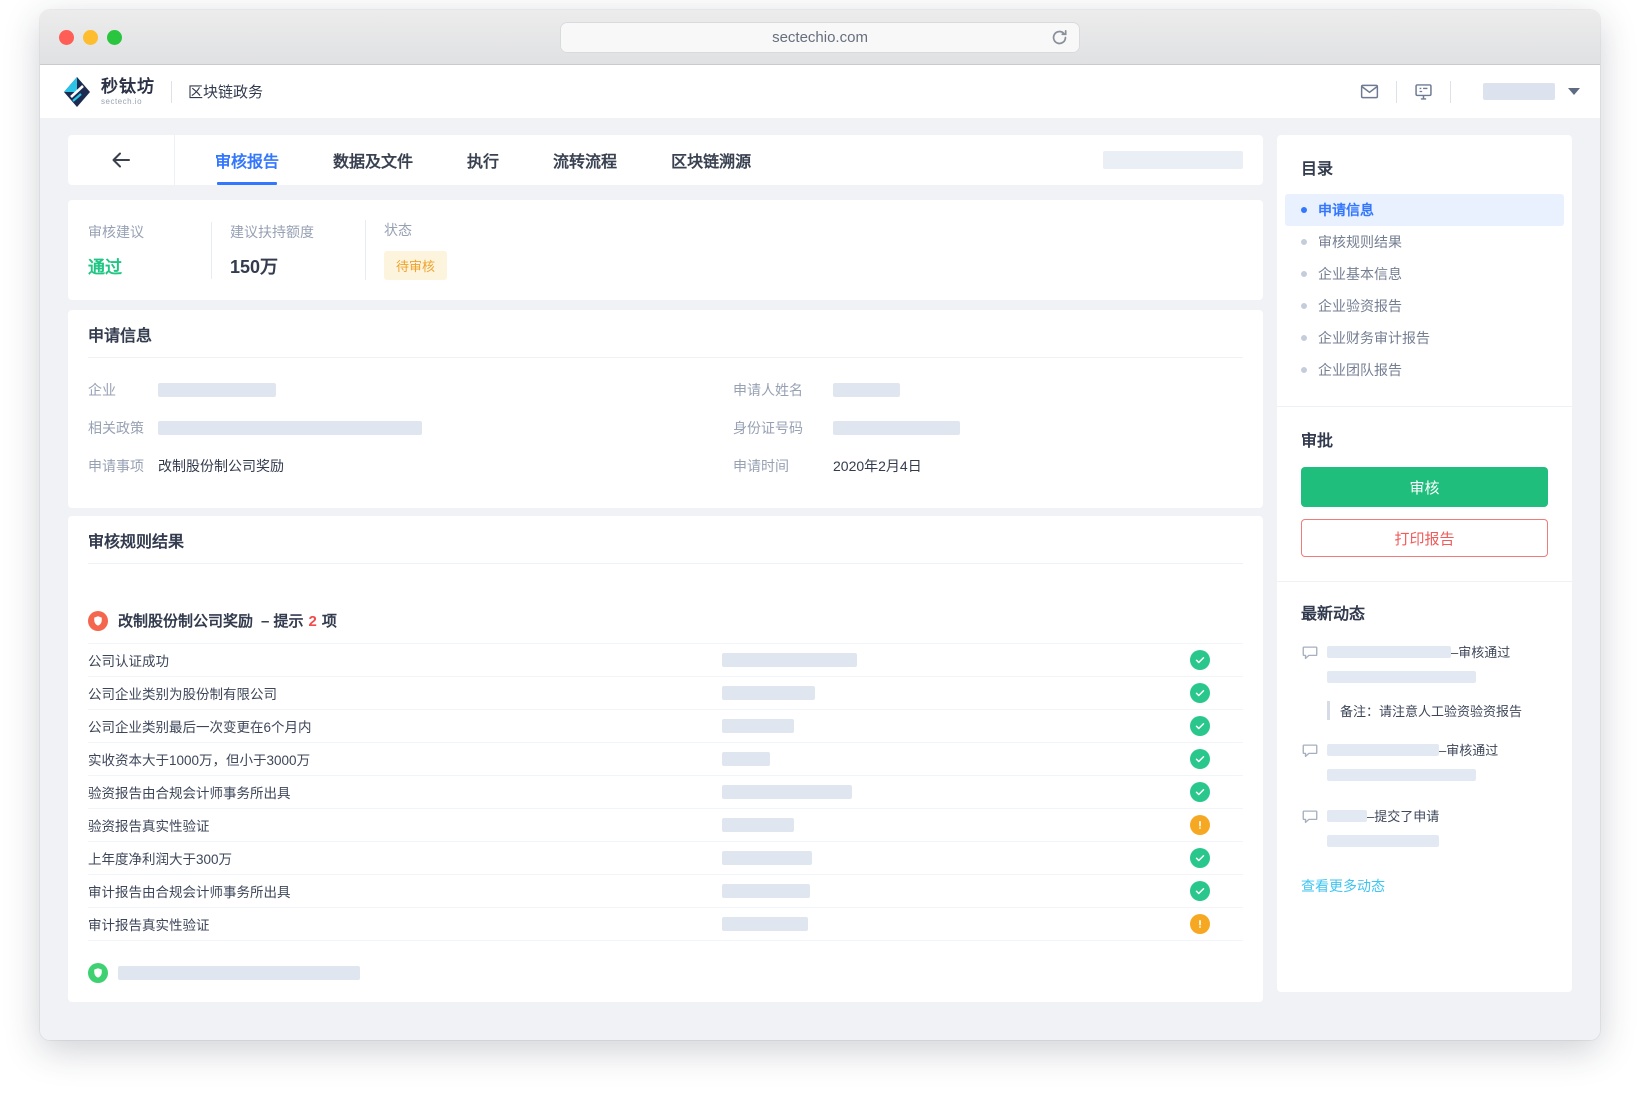  What do you see at coordinates (1437, 710) in the screenshot?
I see `activity-note: 备注：请注意人工验资验资报告` at bounding box center [1437, 710].